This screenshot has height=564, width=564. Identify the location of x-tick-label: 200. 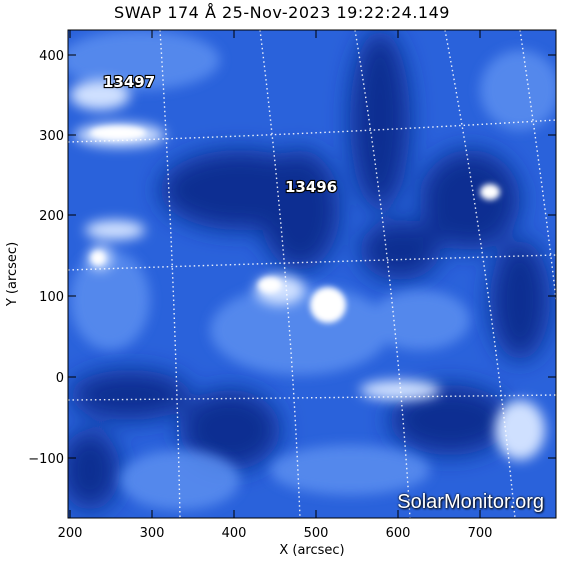
(70, 533).